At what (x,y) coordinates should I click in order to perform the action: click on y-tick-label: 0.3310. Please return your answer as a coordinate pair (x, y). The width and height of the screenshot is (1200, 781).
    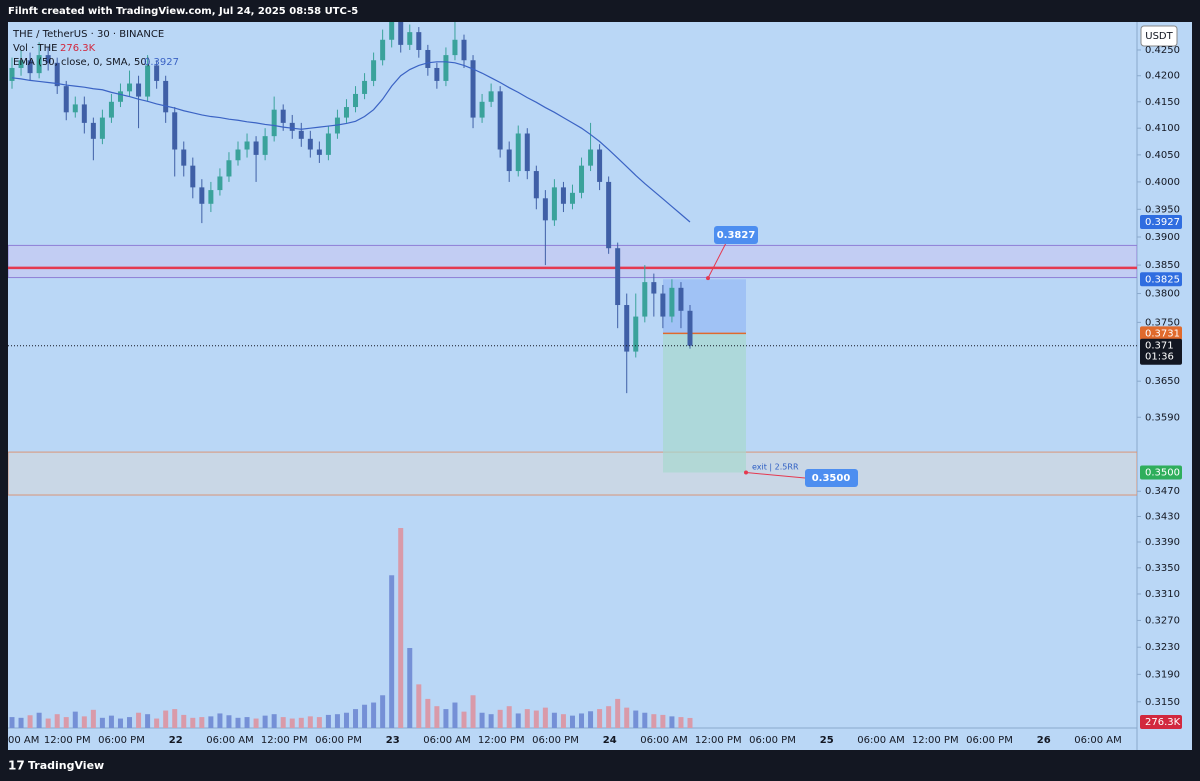
    Looking at the image, I should click on (1162, 594).